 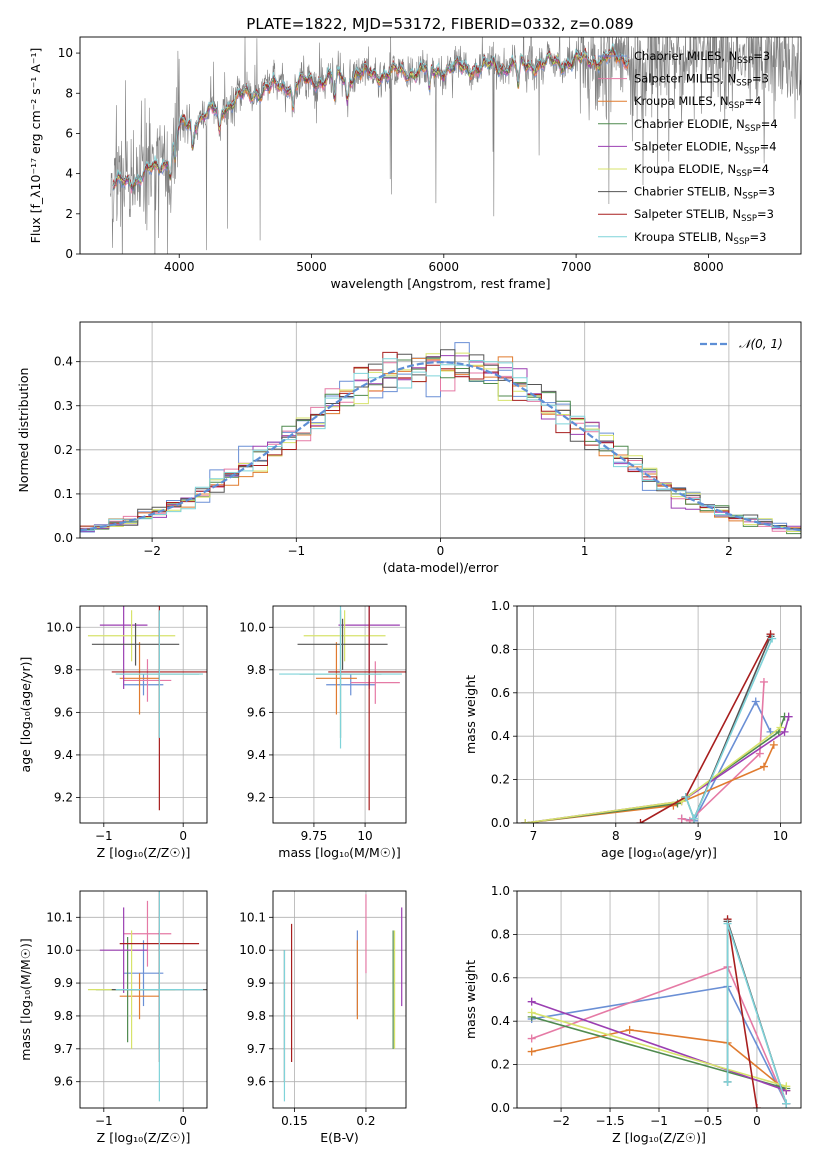 What do you see at coordinates (252, 627) in the screenshot?
I see `y-tick-label: 10.0` at bounding box center [252, 627].